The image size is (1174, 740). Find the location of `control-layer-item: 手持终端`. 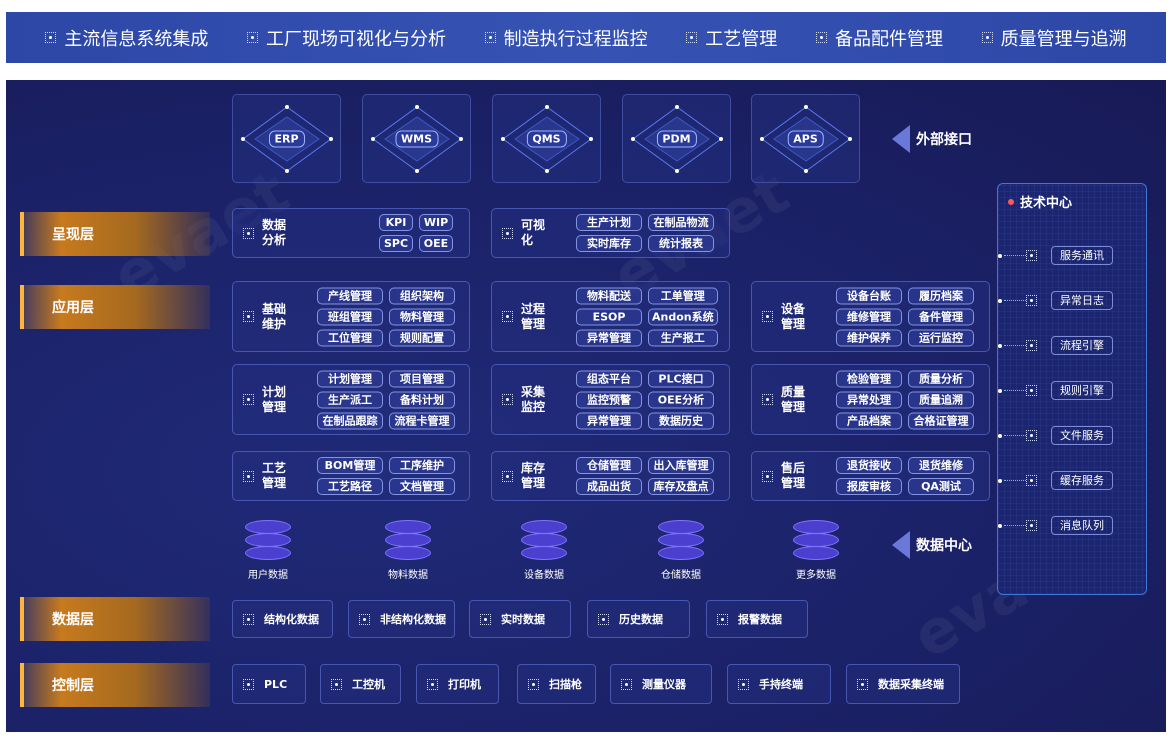

control-layer-item: 手持终端 is located at coordinates (779, 684).